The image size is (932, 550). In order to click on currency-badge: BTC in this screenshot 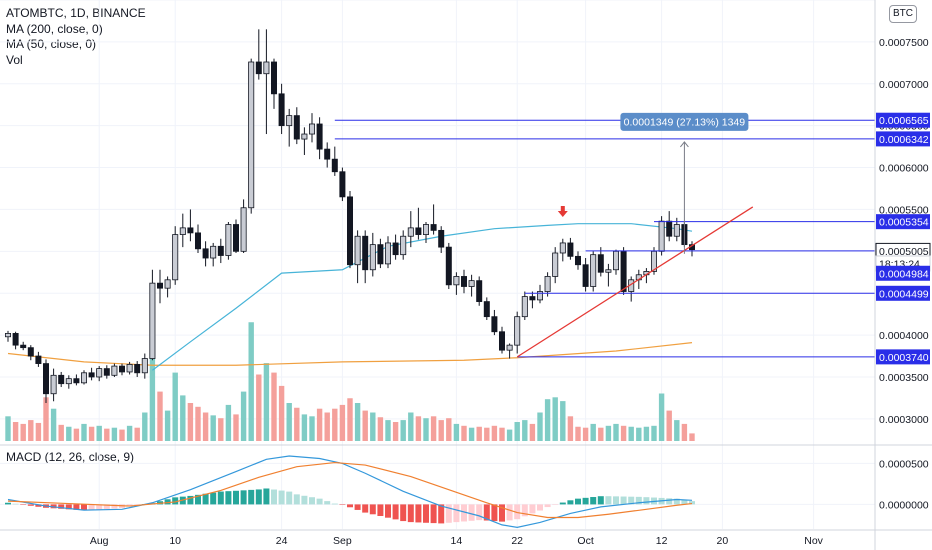, I will do `click(903, 14)`.